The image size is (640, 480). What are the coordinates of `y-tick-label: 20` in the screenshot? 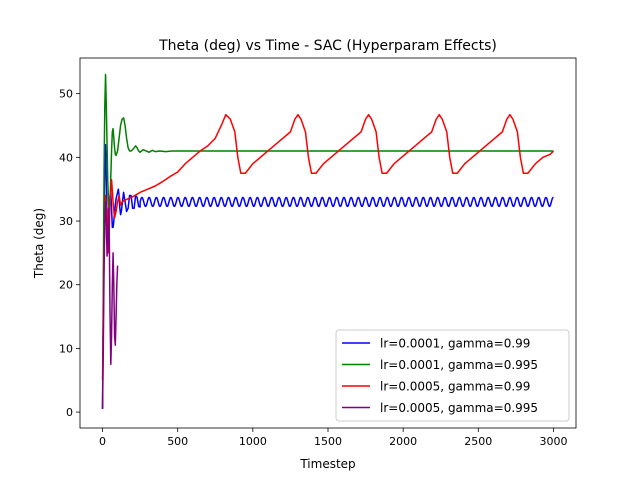 It's located at (66, 285).